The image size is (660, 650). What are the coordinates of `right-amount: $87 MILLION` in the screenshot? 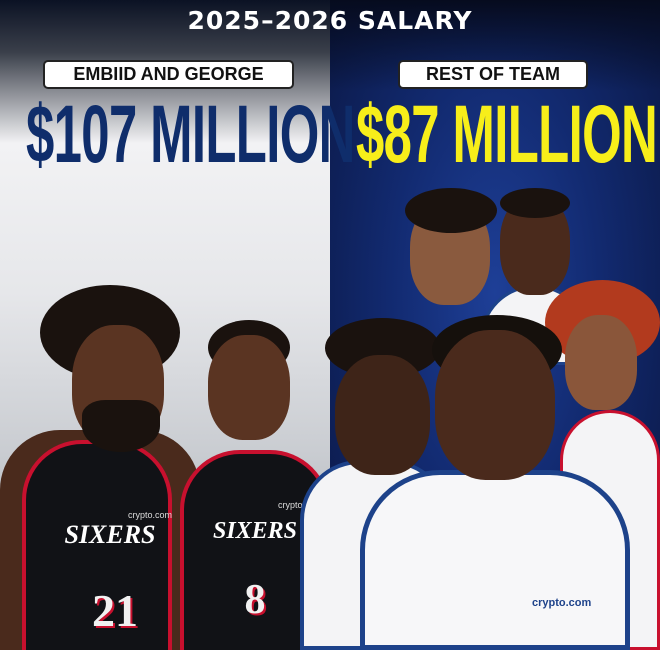 It's located at (507, 134).